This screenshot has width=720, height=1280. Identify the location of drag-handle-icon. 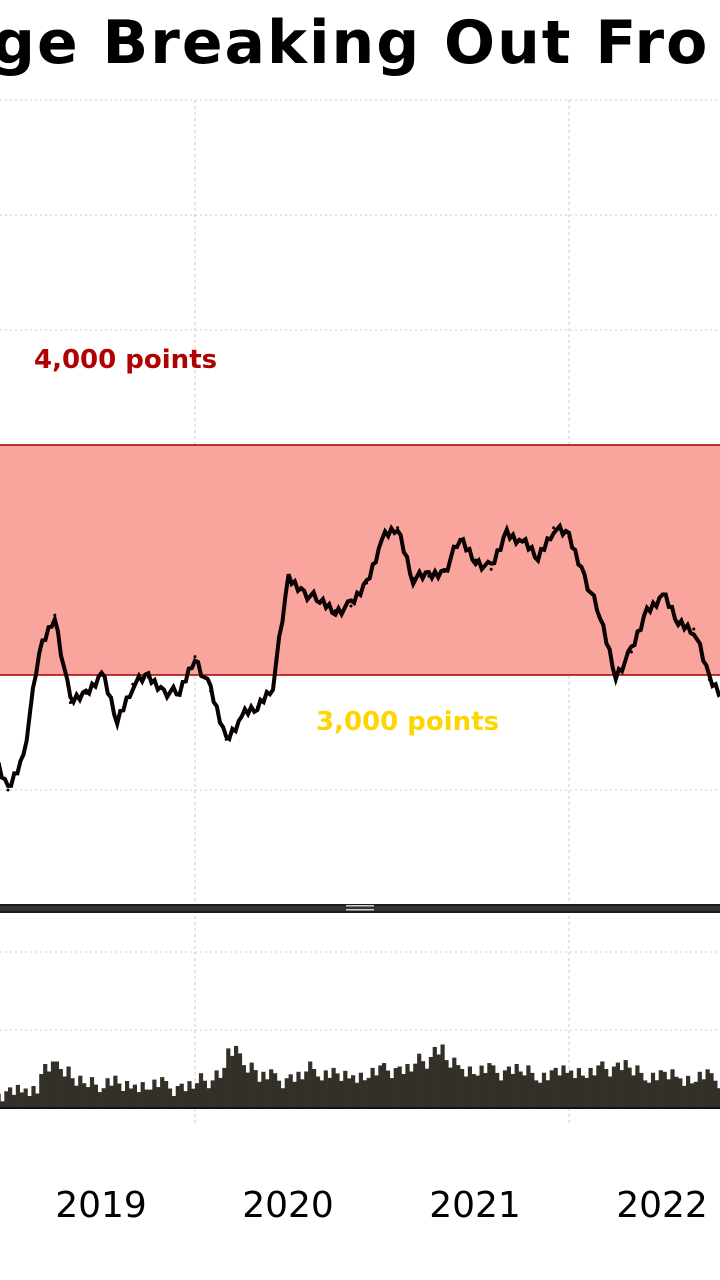
(360, 906).